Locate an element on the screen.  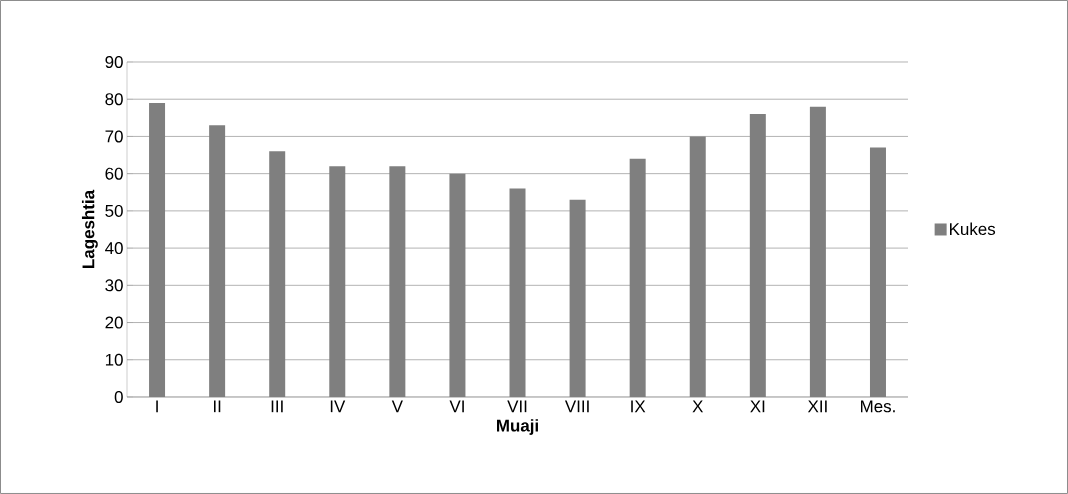
y-tick-label: 10 is located at coordinates (114, 359).